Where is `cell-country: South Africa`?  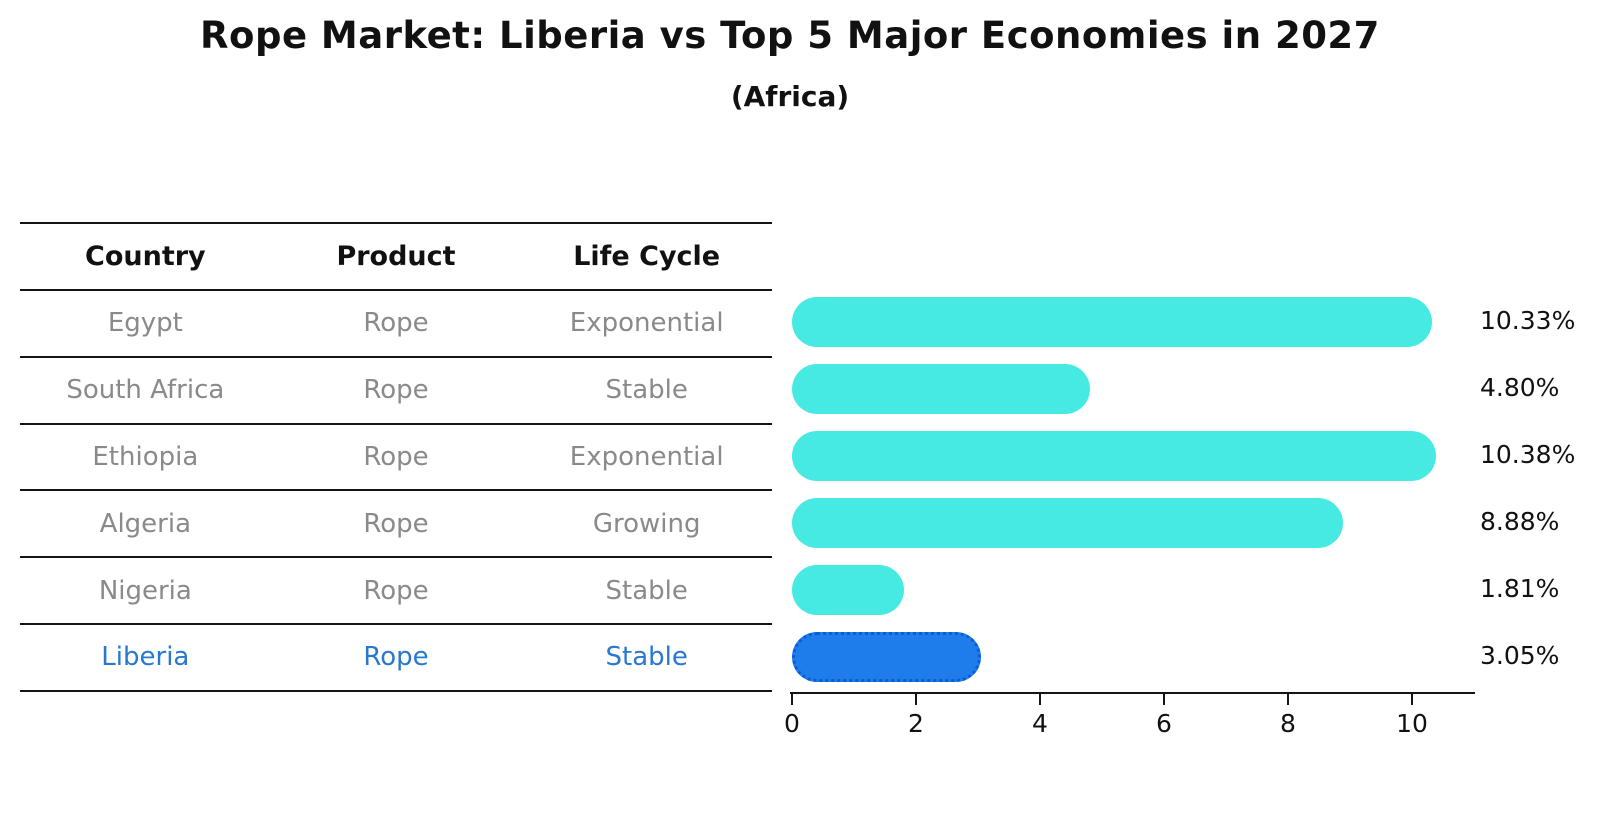 cell-country: South Africa is located at coordinates (145, 390).